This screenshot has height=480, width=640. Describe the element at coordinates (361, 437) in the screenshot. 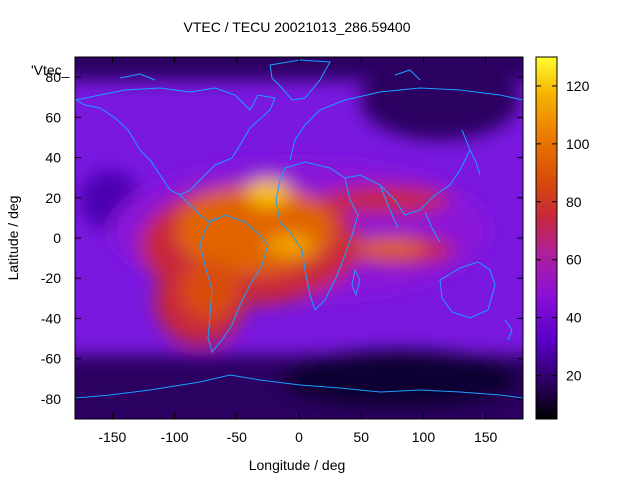

I see `x-tick-label: 50` at that location.